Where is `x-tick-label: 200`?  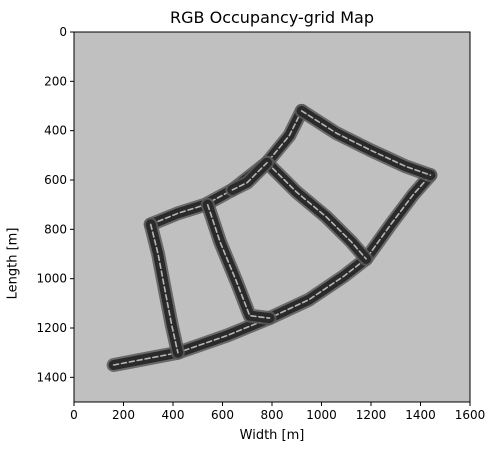 x-tick-label: 200 is located at coordinates (123, 415).